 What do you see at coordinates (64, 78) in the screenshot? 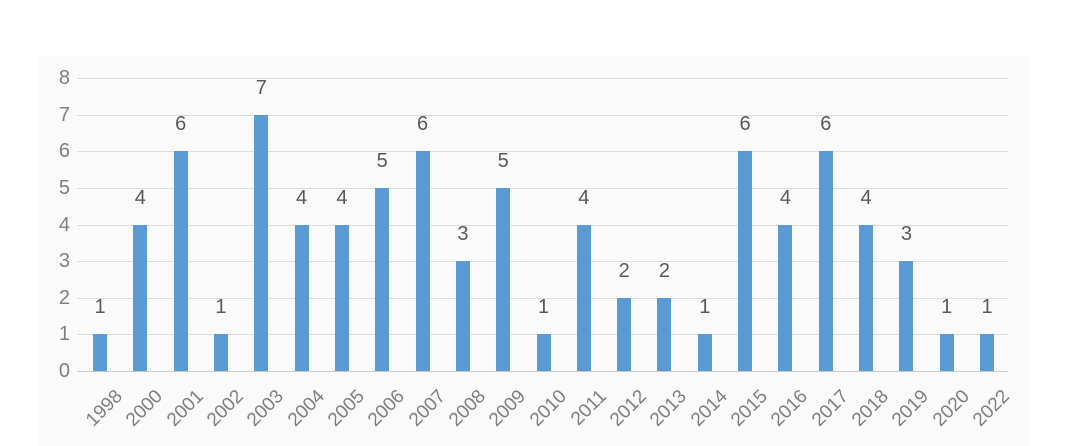
I see `y-axis-tick-label: 8` at bounding box center [64, 78].